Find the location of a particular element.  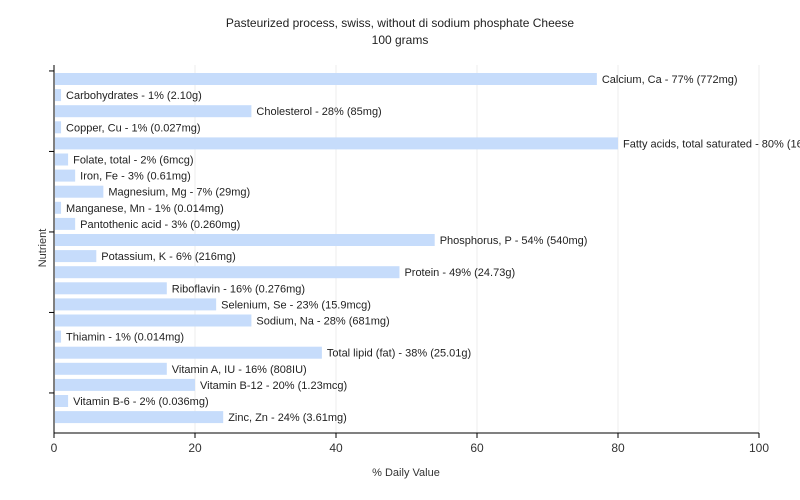

data-label: Folate, total - 2% (6mcg) is located at coordinates (133, 161).